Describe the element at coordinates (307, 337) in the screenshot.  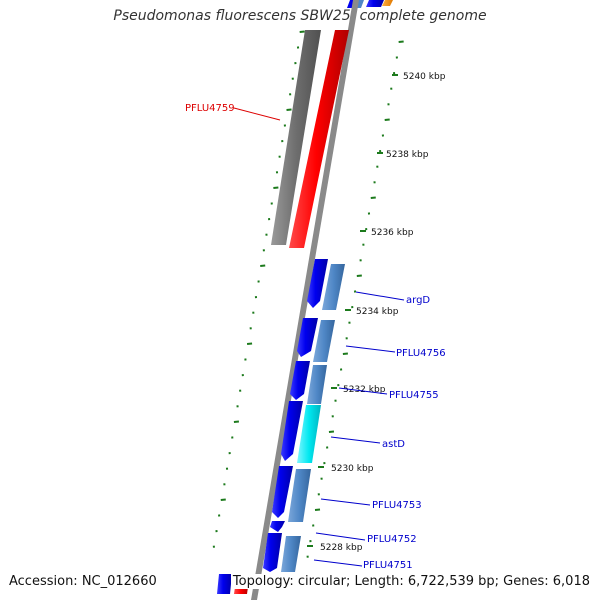
I see `gene-feature-pflu4756` at that location.